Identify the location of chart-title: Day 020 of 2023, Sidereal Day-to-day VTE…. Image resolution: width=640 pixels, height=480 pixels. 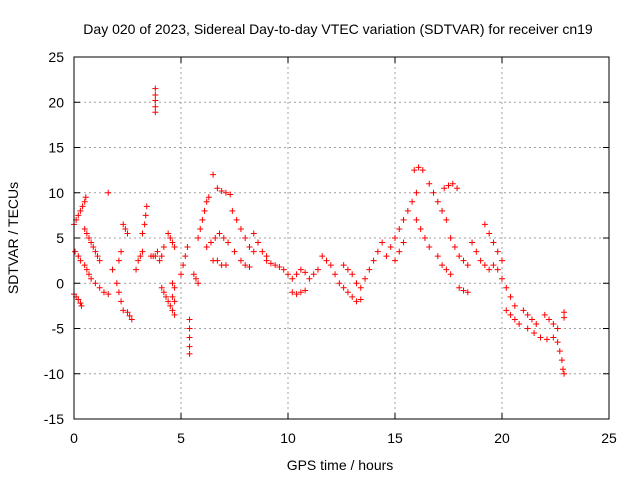
(338, 29).